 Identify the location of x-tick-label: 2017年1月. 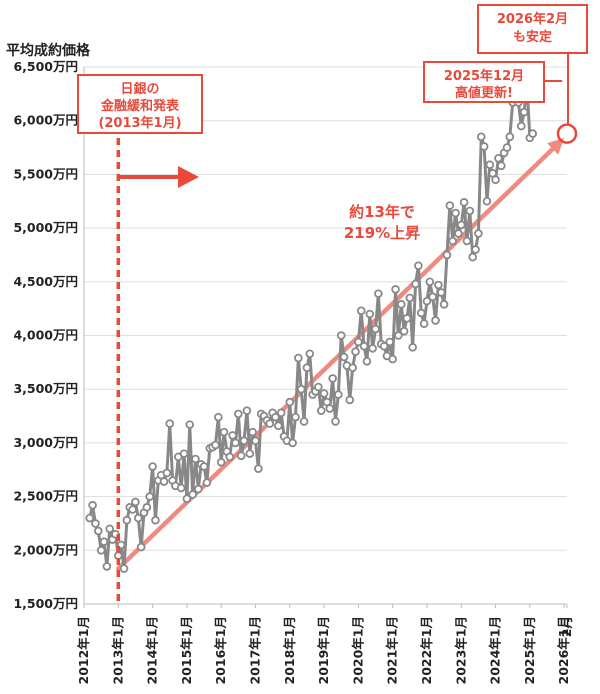
(254, 650).